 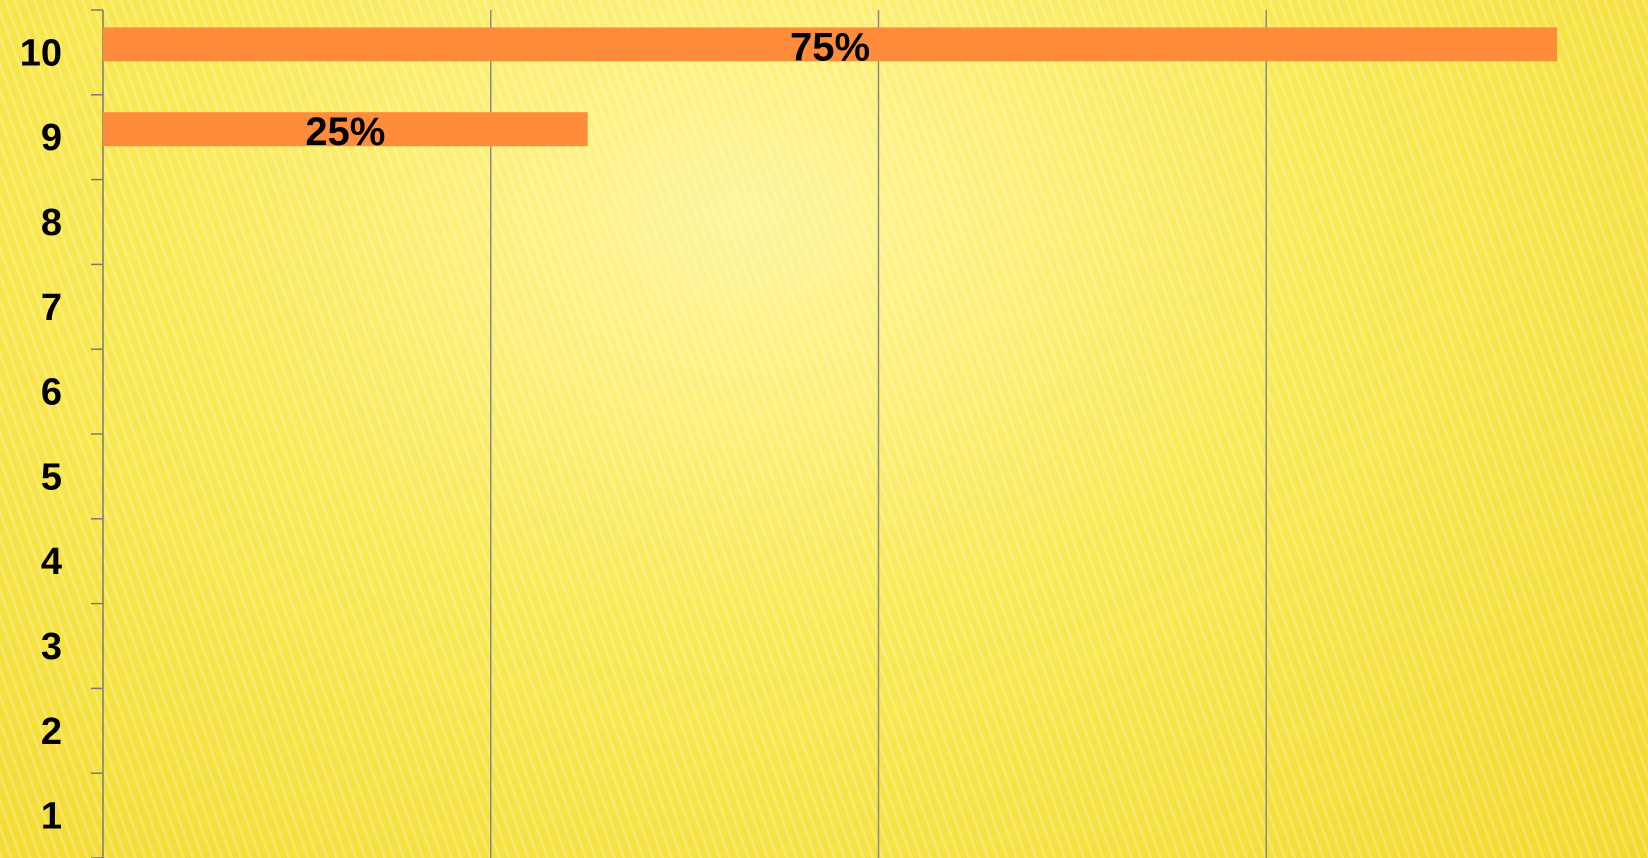 I want to click on category-label-8: 8, so click(x=51, y=223).